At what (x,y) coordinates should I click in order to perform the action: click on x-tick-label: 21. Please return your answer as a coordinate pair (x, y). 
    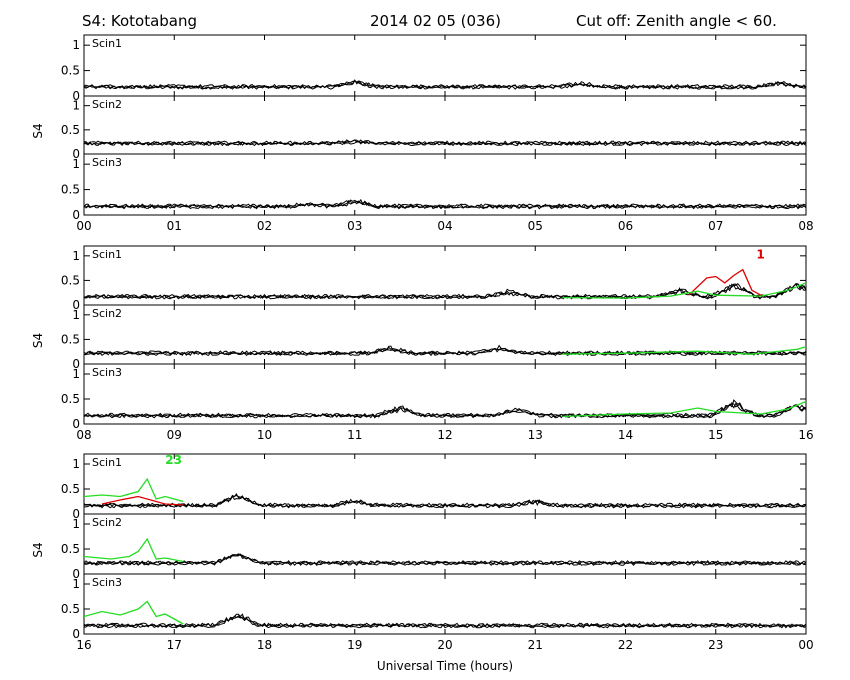
    Looking at the image, I should click on (535, 645).